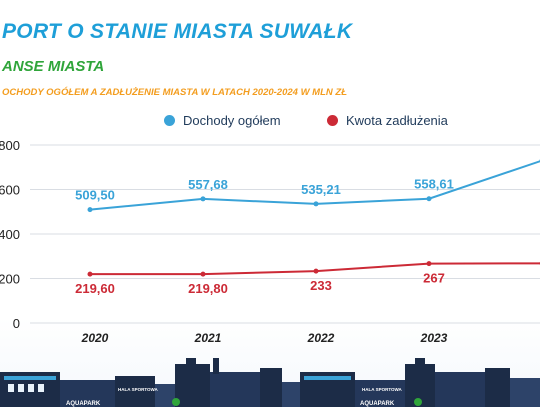 The width and height of the screenshot is (540, 407). What do you see at coordinates (169, 120) in the screenshot?
I see `legend-income-marker` at bounding box center [169, 120].